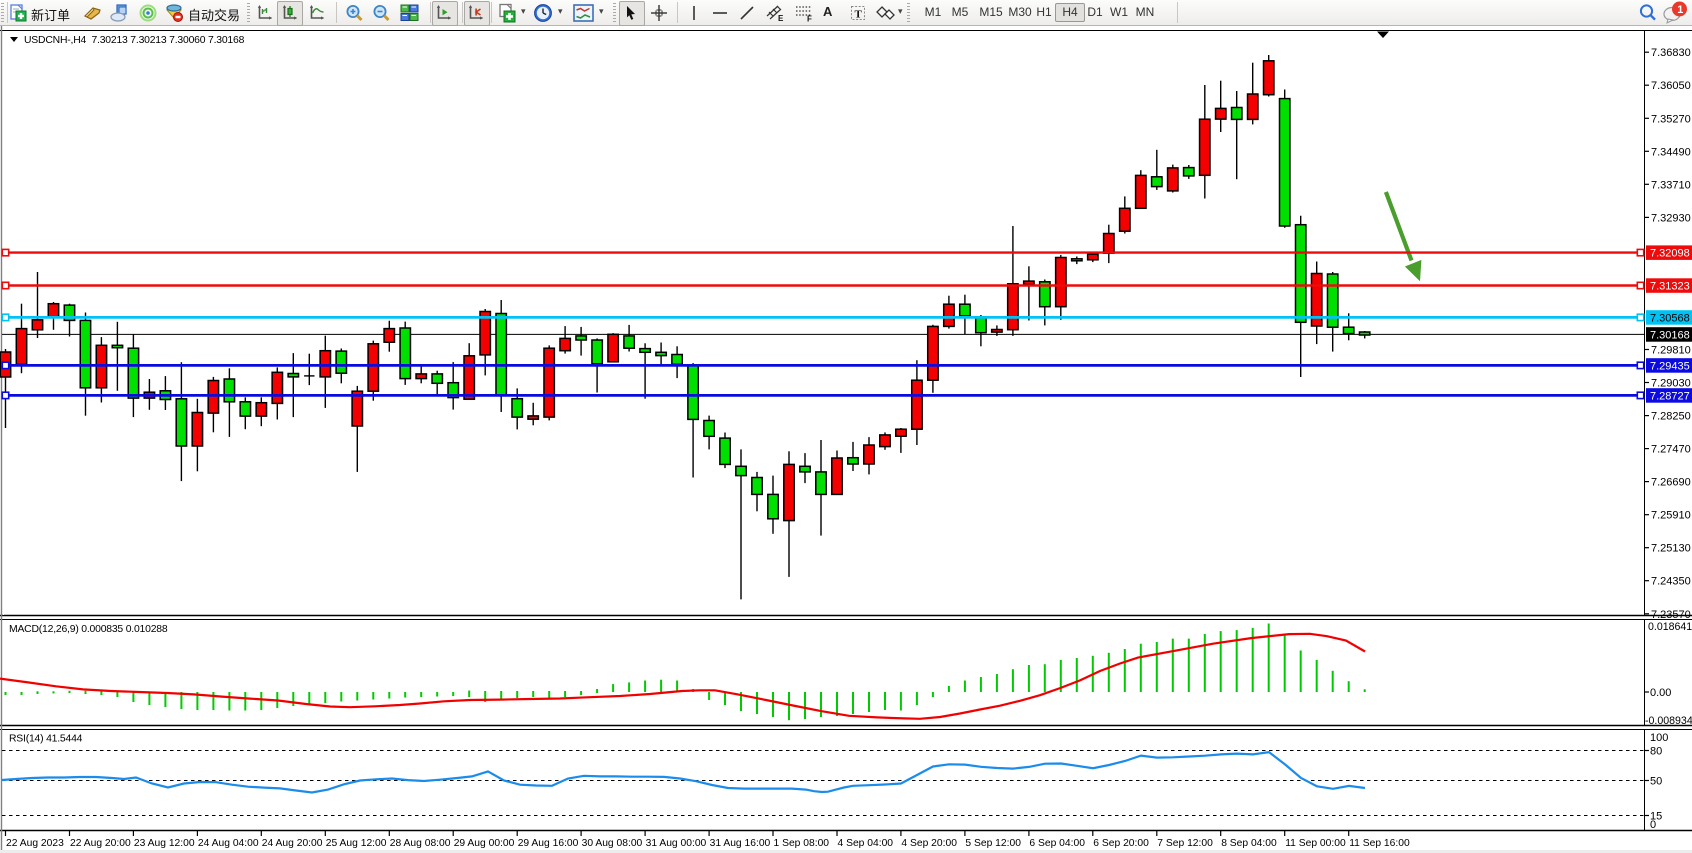 Image resolution: width=1692 pixels, height=853 pixels. I want to click on svg-text: 29 Aug 16:00, so click(548, 843).